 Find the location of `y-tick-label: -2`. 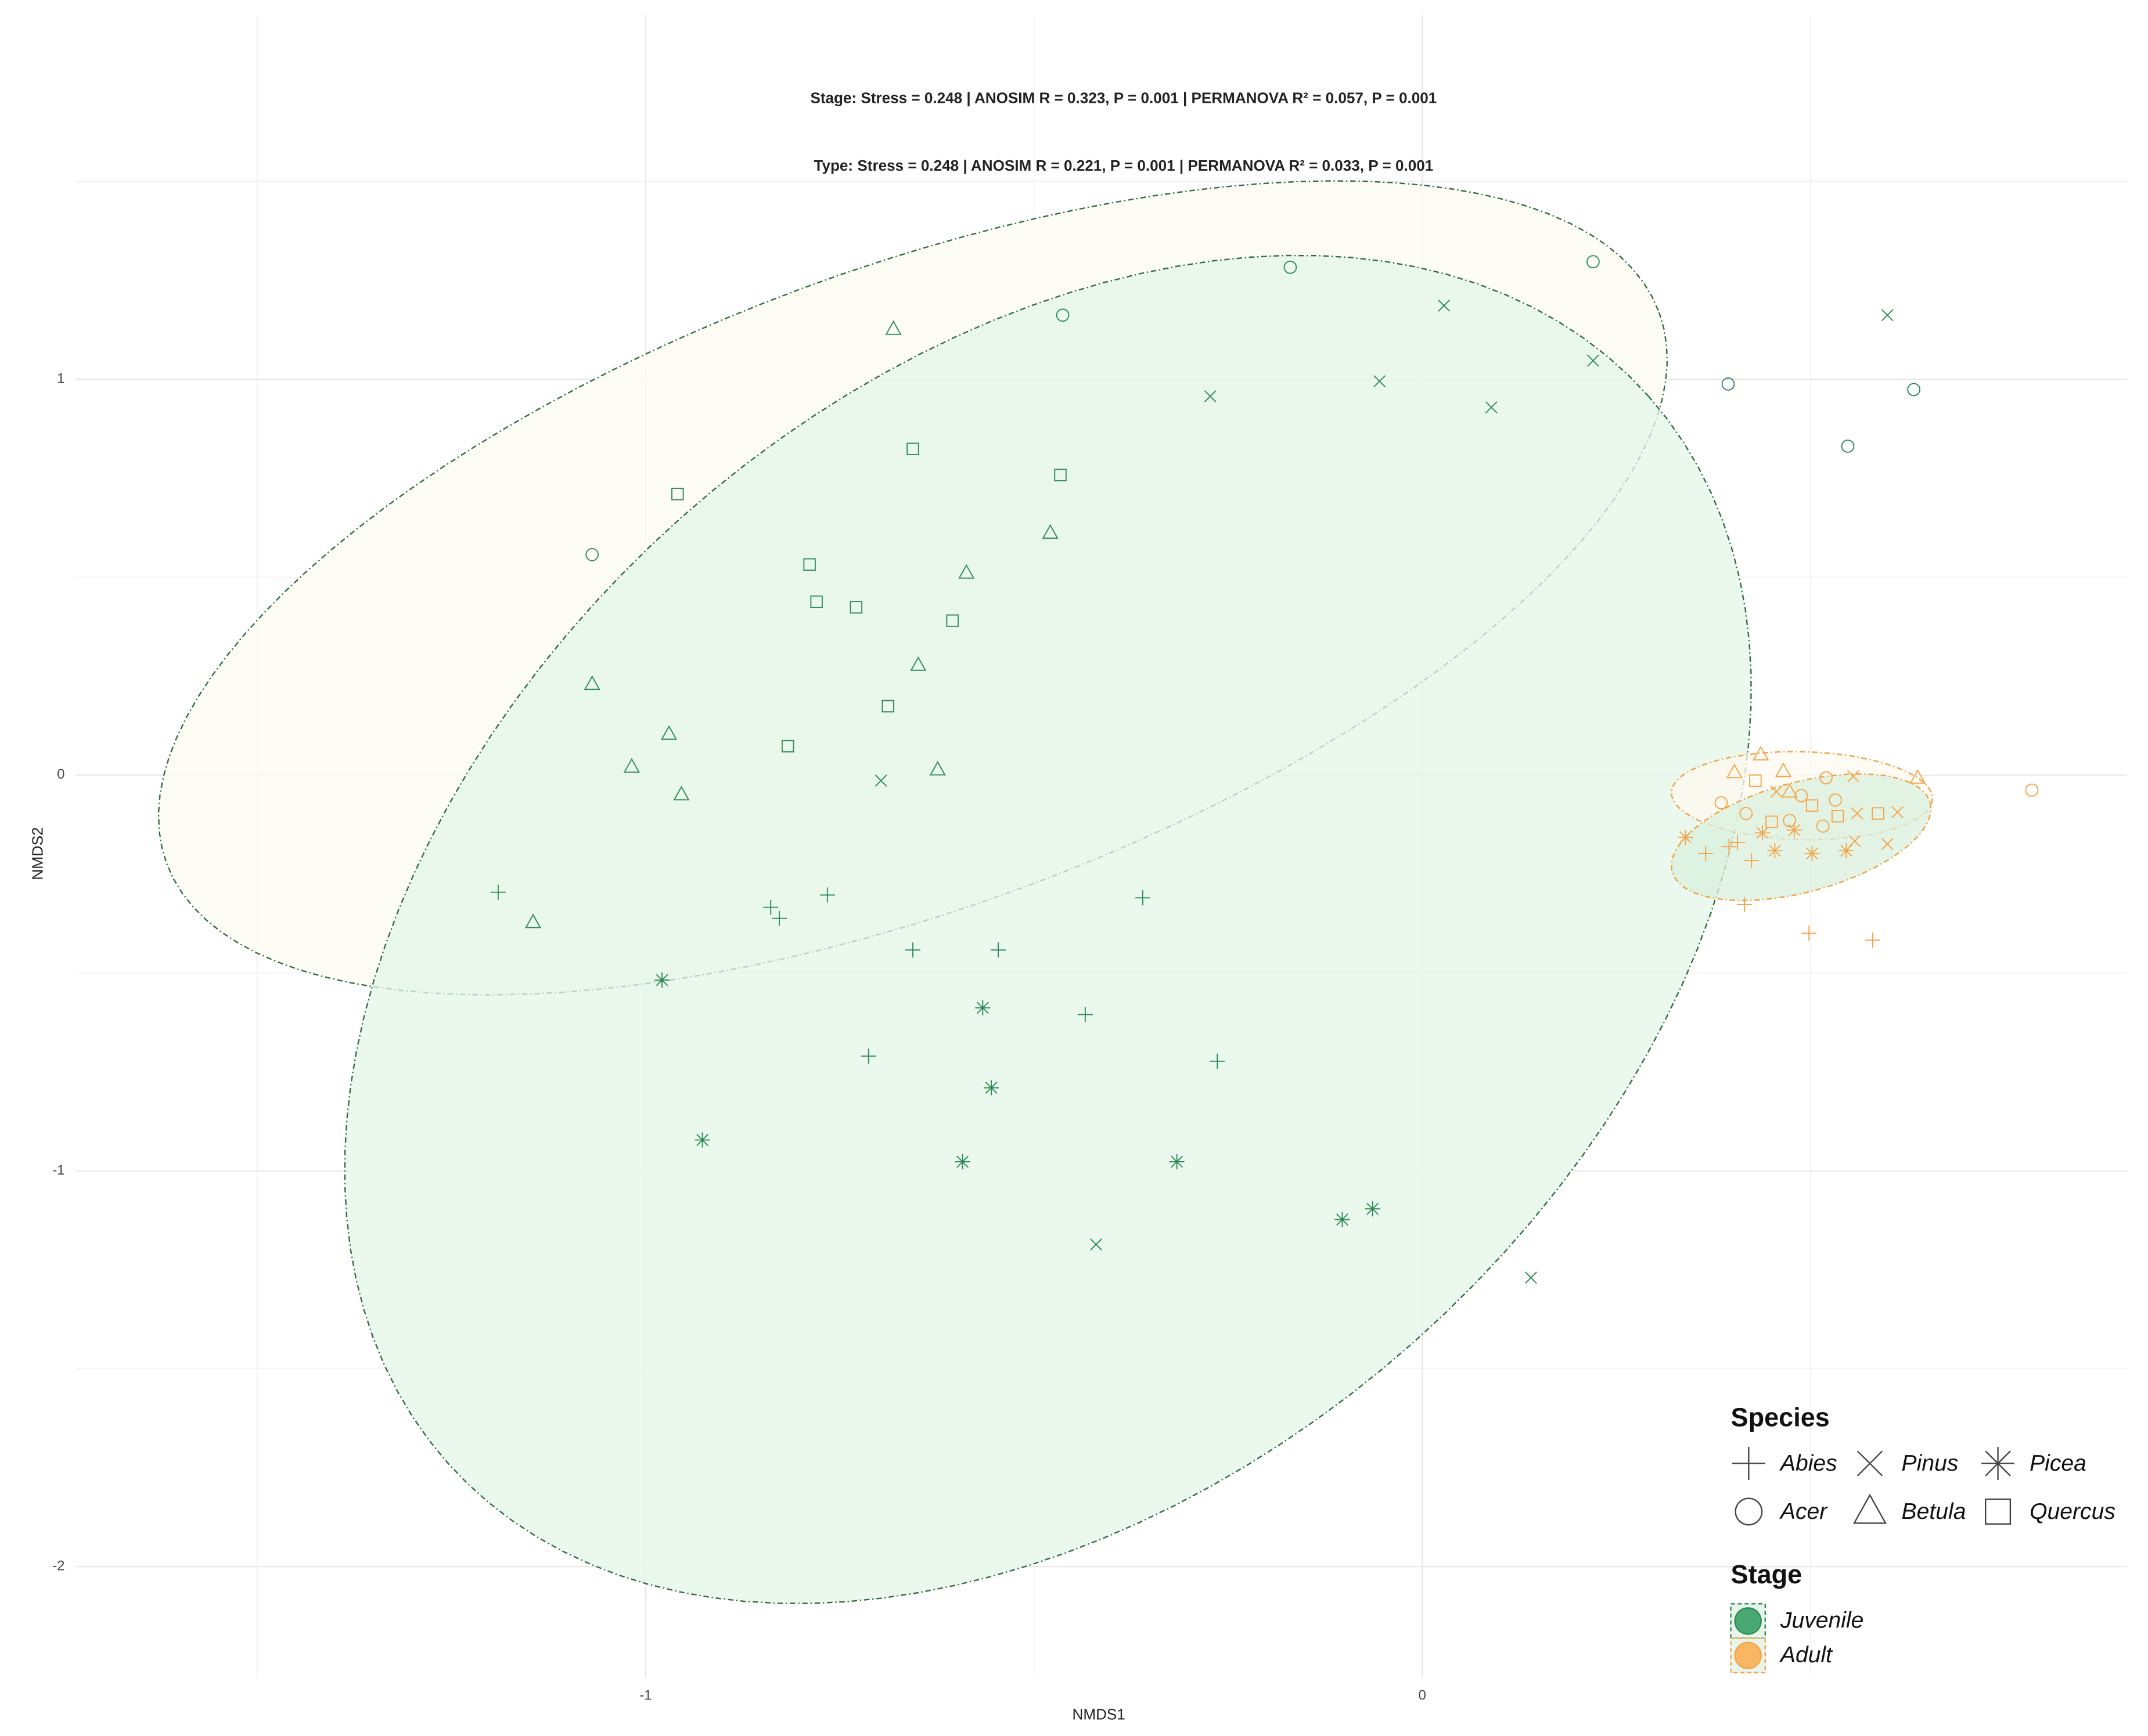

y-tick-label: -2 is located at coordinates (58, 1566).